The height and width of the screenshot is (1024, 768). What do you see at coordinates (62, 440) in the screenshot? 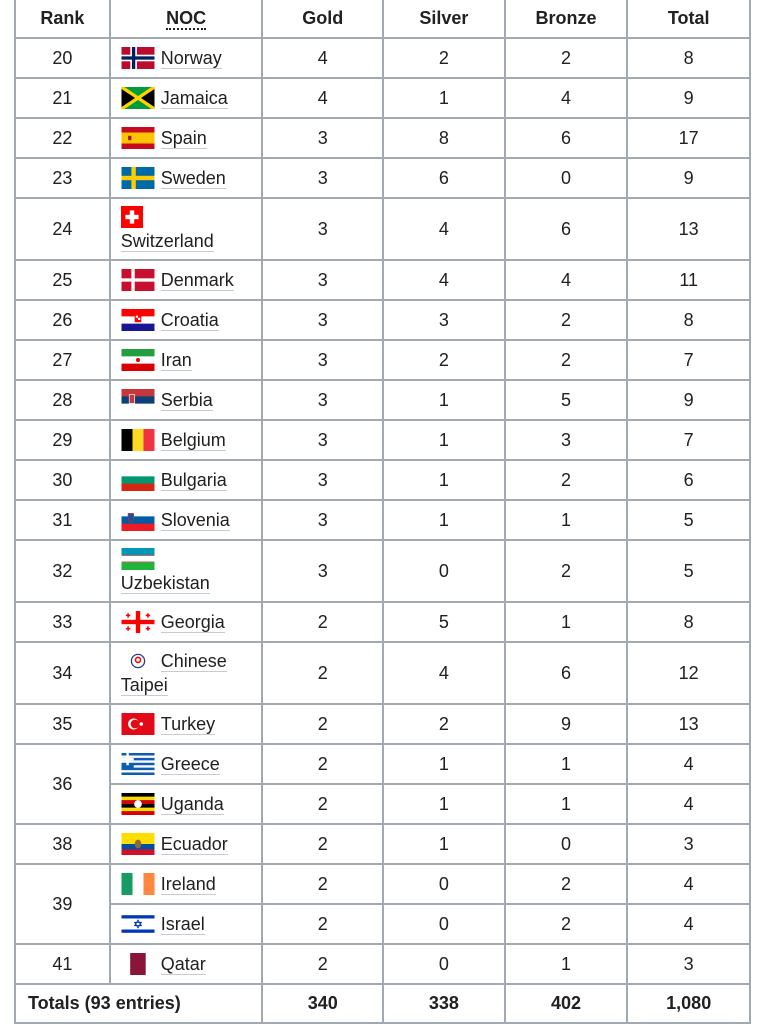
I see `rank-cell: 29` at bounding box center [62, 440].